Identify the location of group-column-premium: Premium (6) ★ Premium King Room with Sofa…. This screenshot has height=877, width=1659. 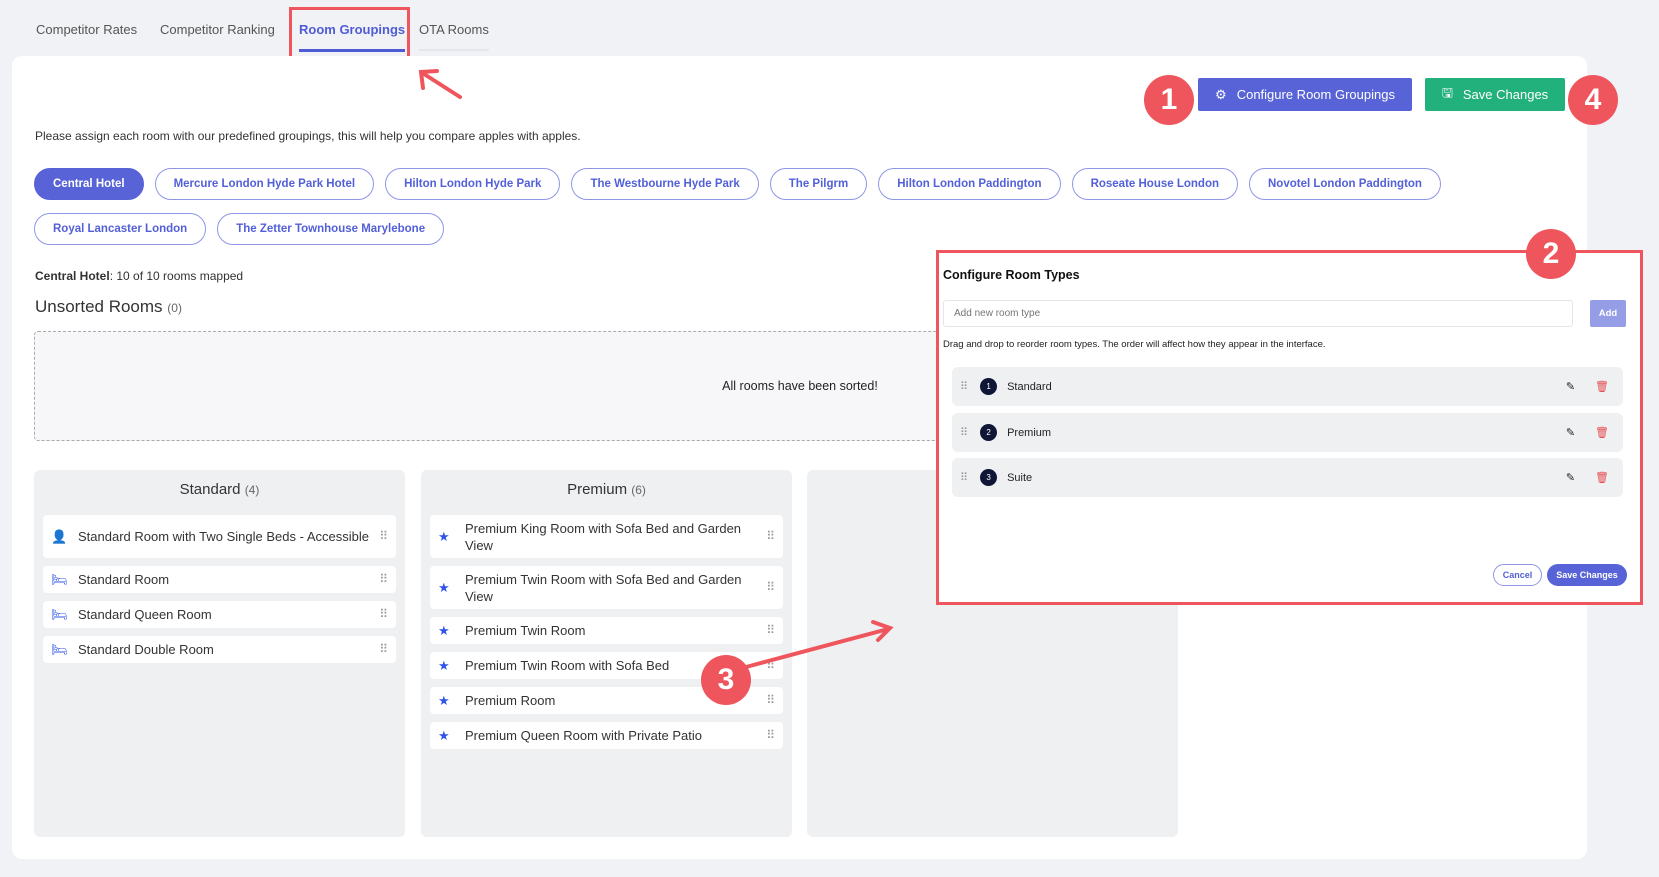
(606, 653).